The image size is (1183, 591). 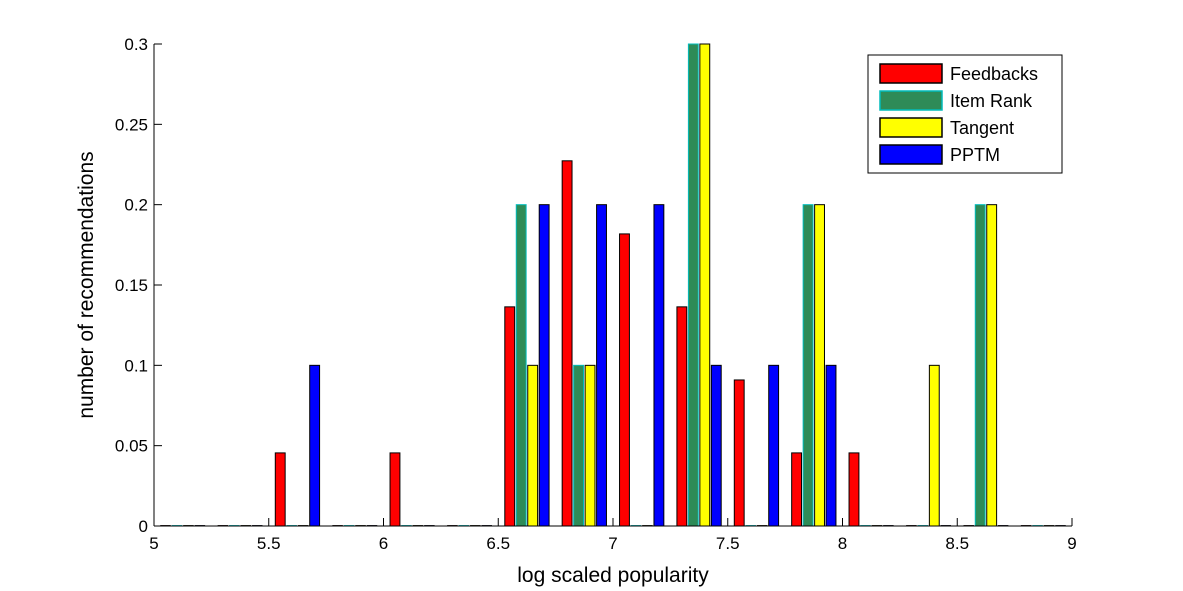 What do you see at coordinates (131, 124) in the screenshot?
I see `y-tick-label: 0.25` at bounding box center [131, 124].